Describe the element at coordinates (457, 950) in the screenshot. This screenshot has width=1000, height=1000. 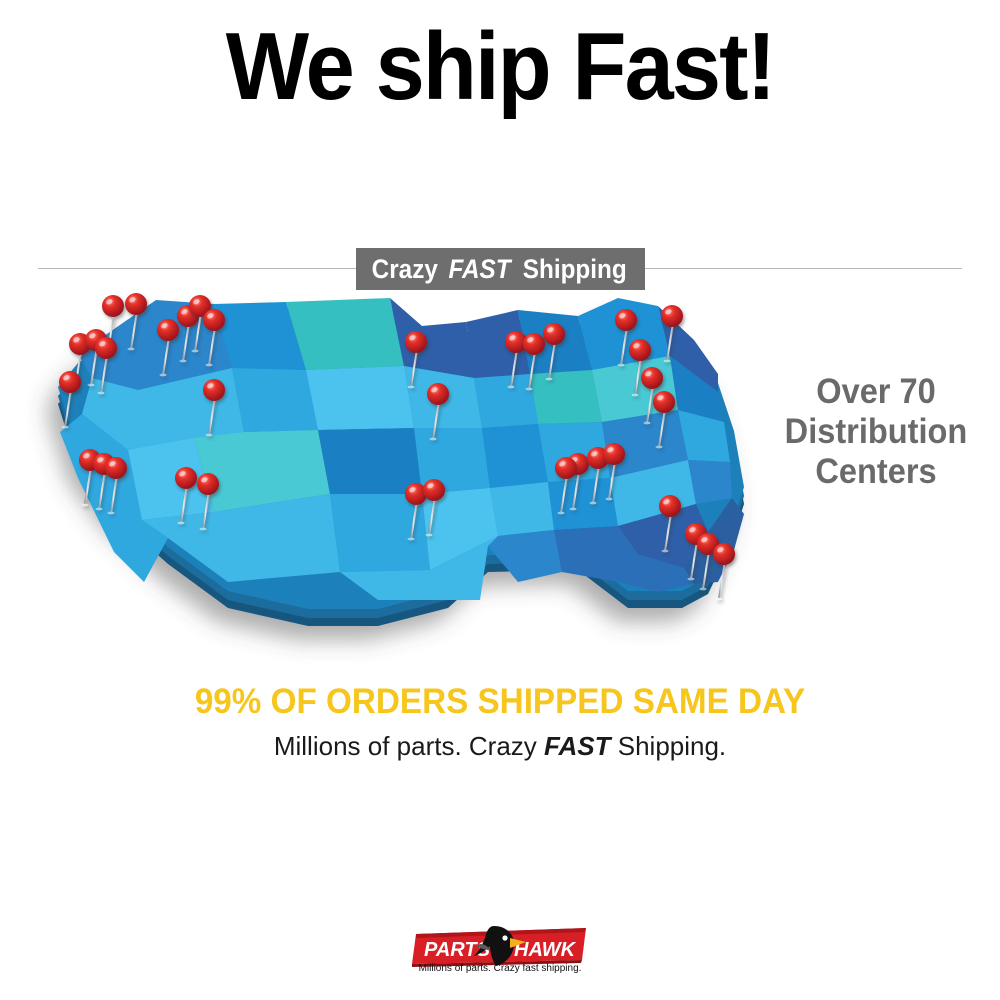
I see `logo-word-parts: PARTS` at that location.